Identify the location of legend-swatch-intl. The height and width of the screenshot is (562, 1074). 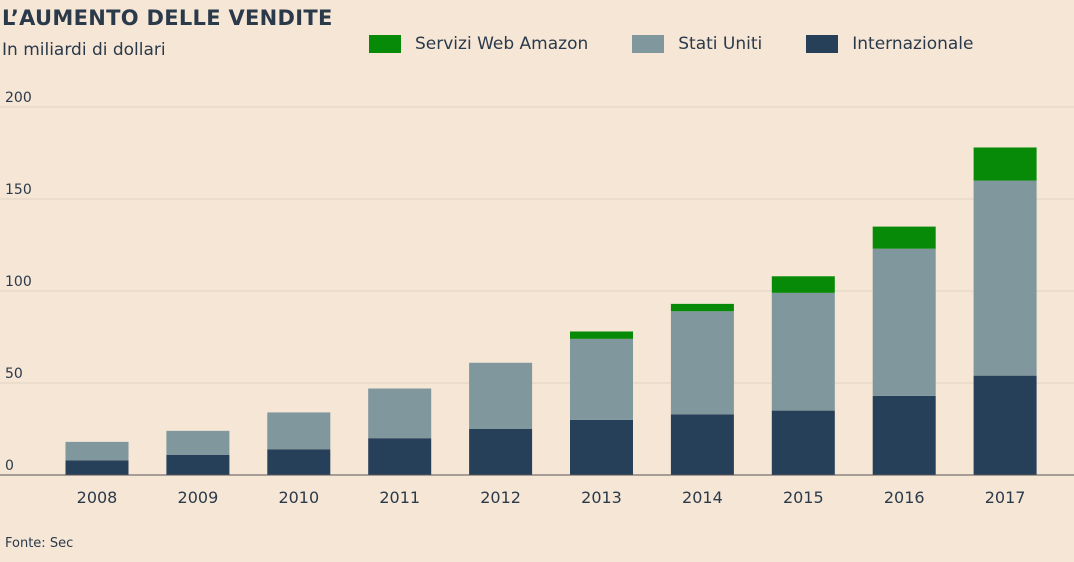
(822, 44).